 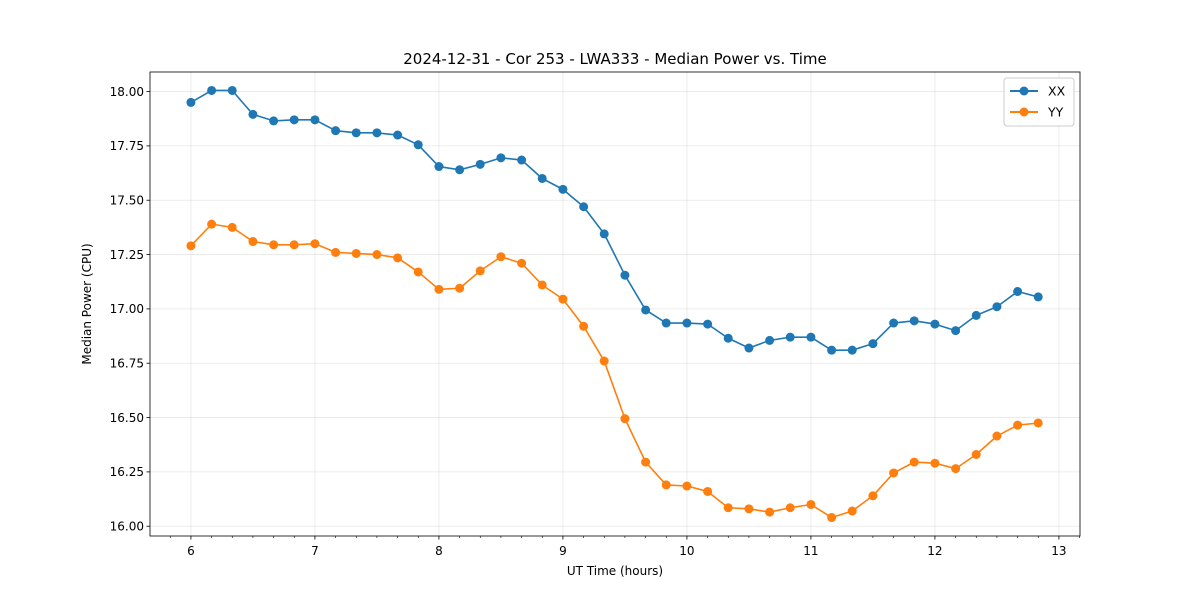 I want to click on legend-label-yy: YY, so click(x=1055, y=112).